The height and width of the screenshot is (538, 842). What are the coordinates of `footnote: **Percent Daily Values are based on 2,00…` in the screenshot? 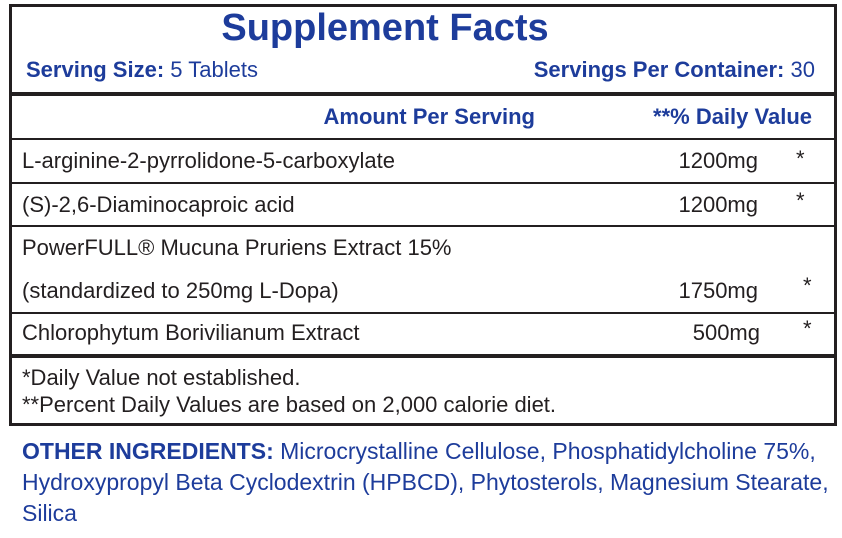 It's located at (289, 404).